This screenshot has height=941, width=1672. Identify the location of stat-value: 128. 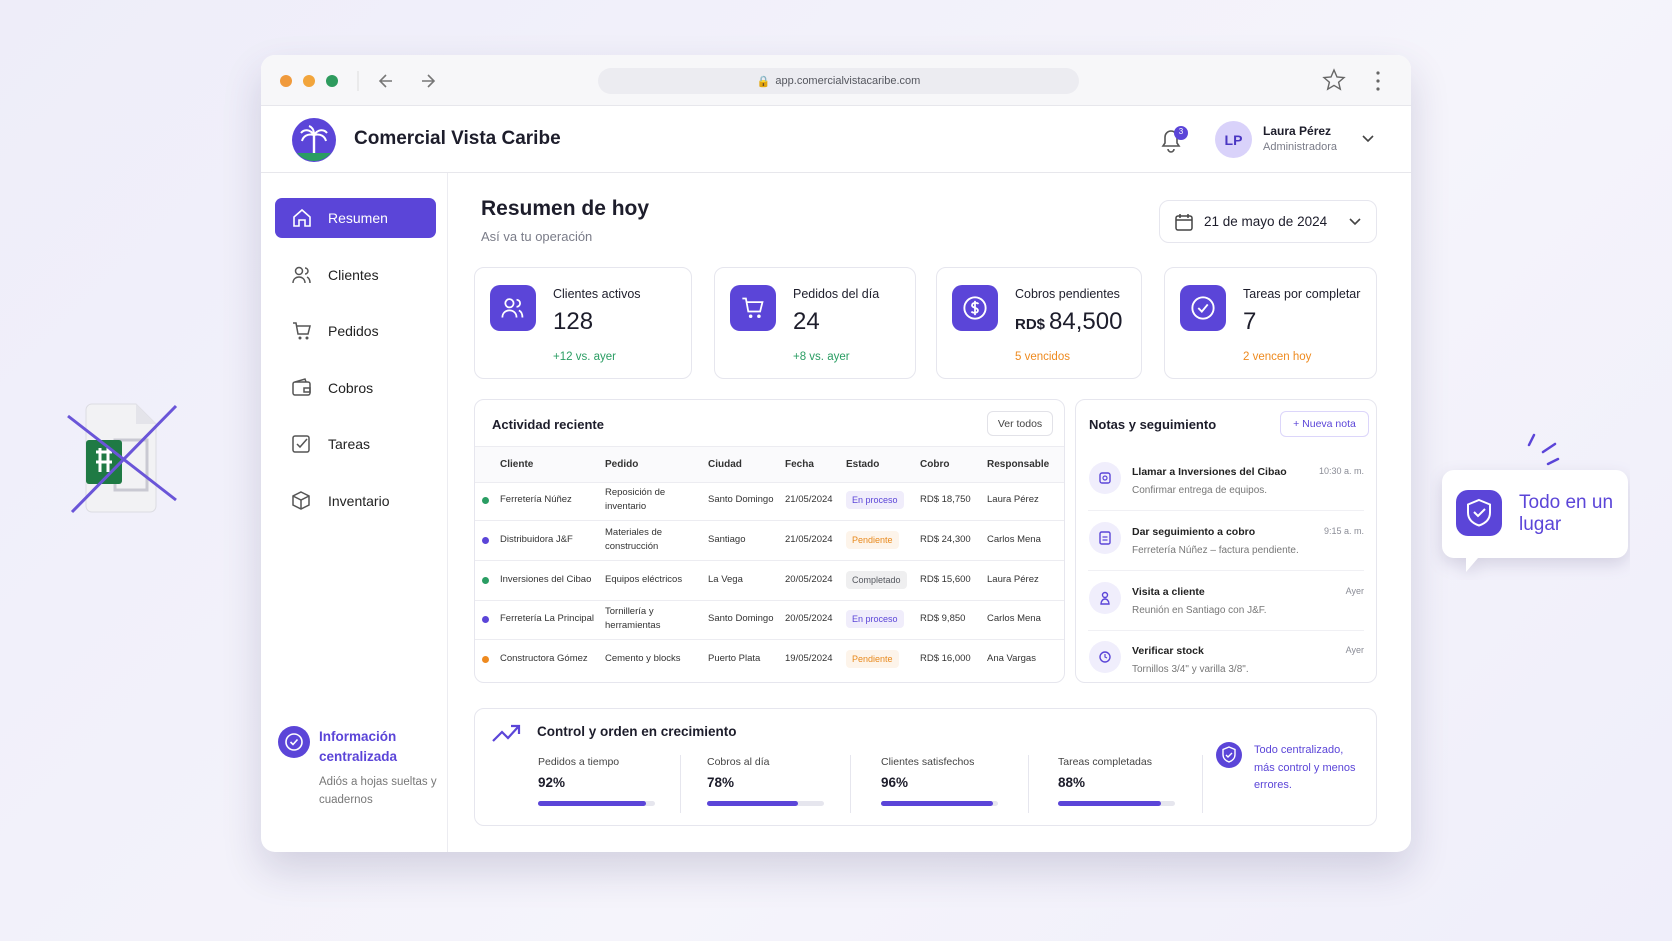
(573, 322).